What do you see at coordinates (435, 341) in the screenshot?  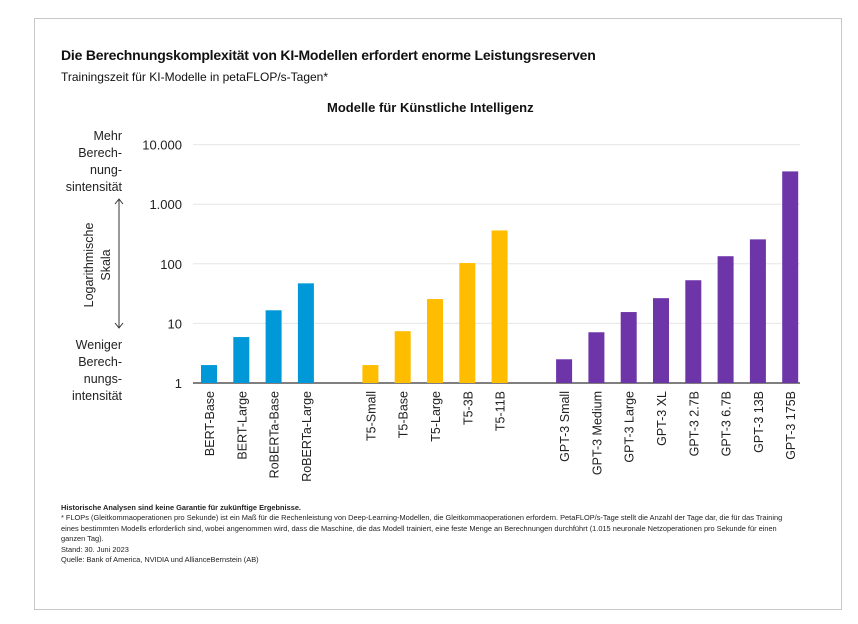 I see `bar-t5-large` at bounding box center [435, 341].